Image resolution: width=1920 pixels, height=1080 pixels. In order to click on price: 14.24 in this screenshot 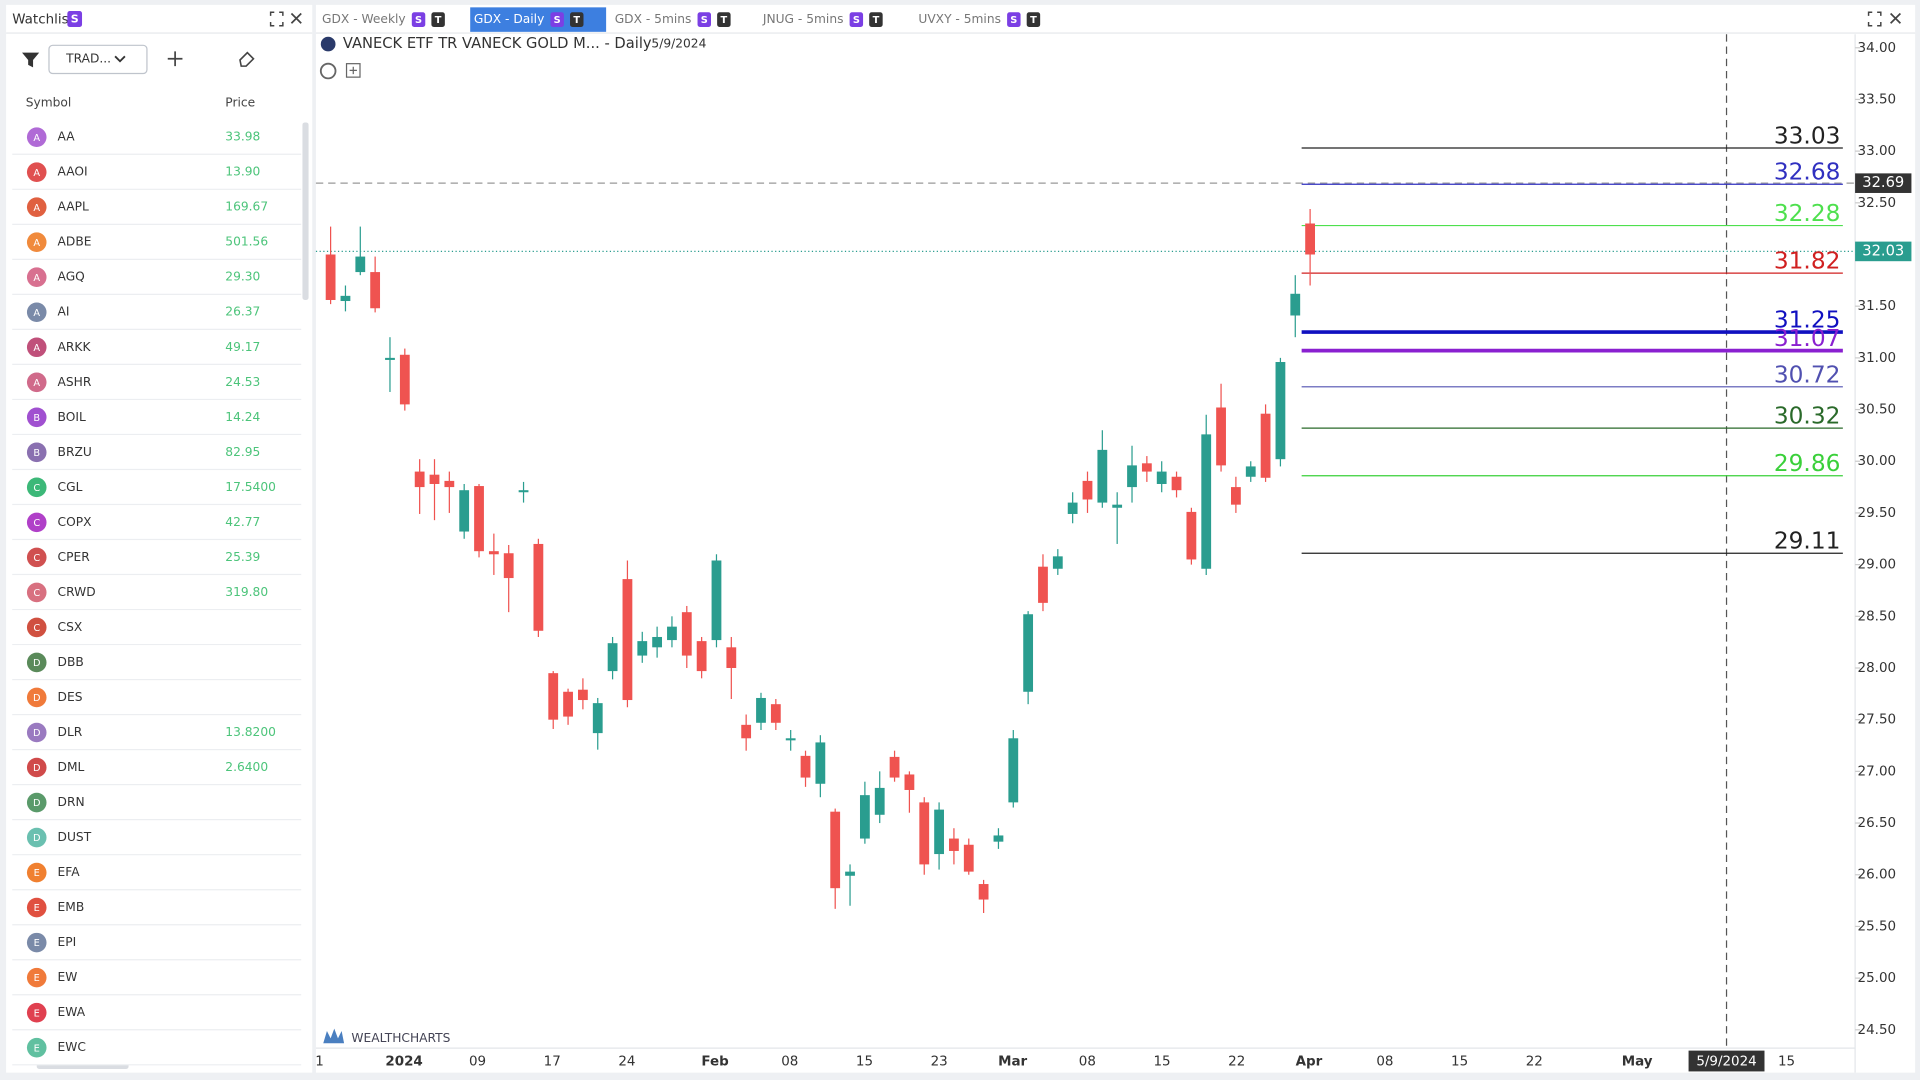, I will do `click(242, 417)`.